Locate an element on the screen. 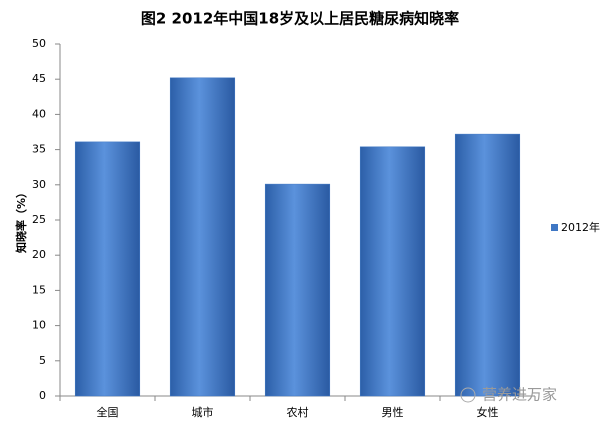 This screenshot has width=609, height=427. y-tick-label: 35 is located at coordinates (39, 149).